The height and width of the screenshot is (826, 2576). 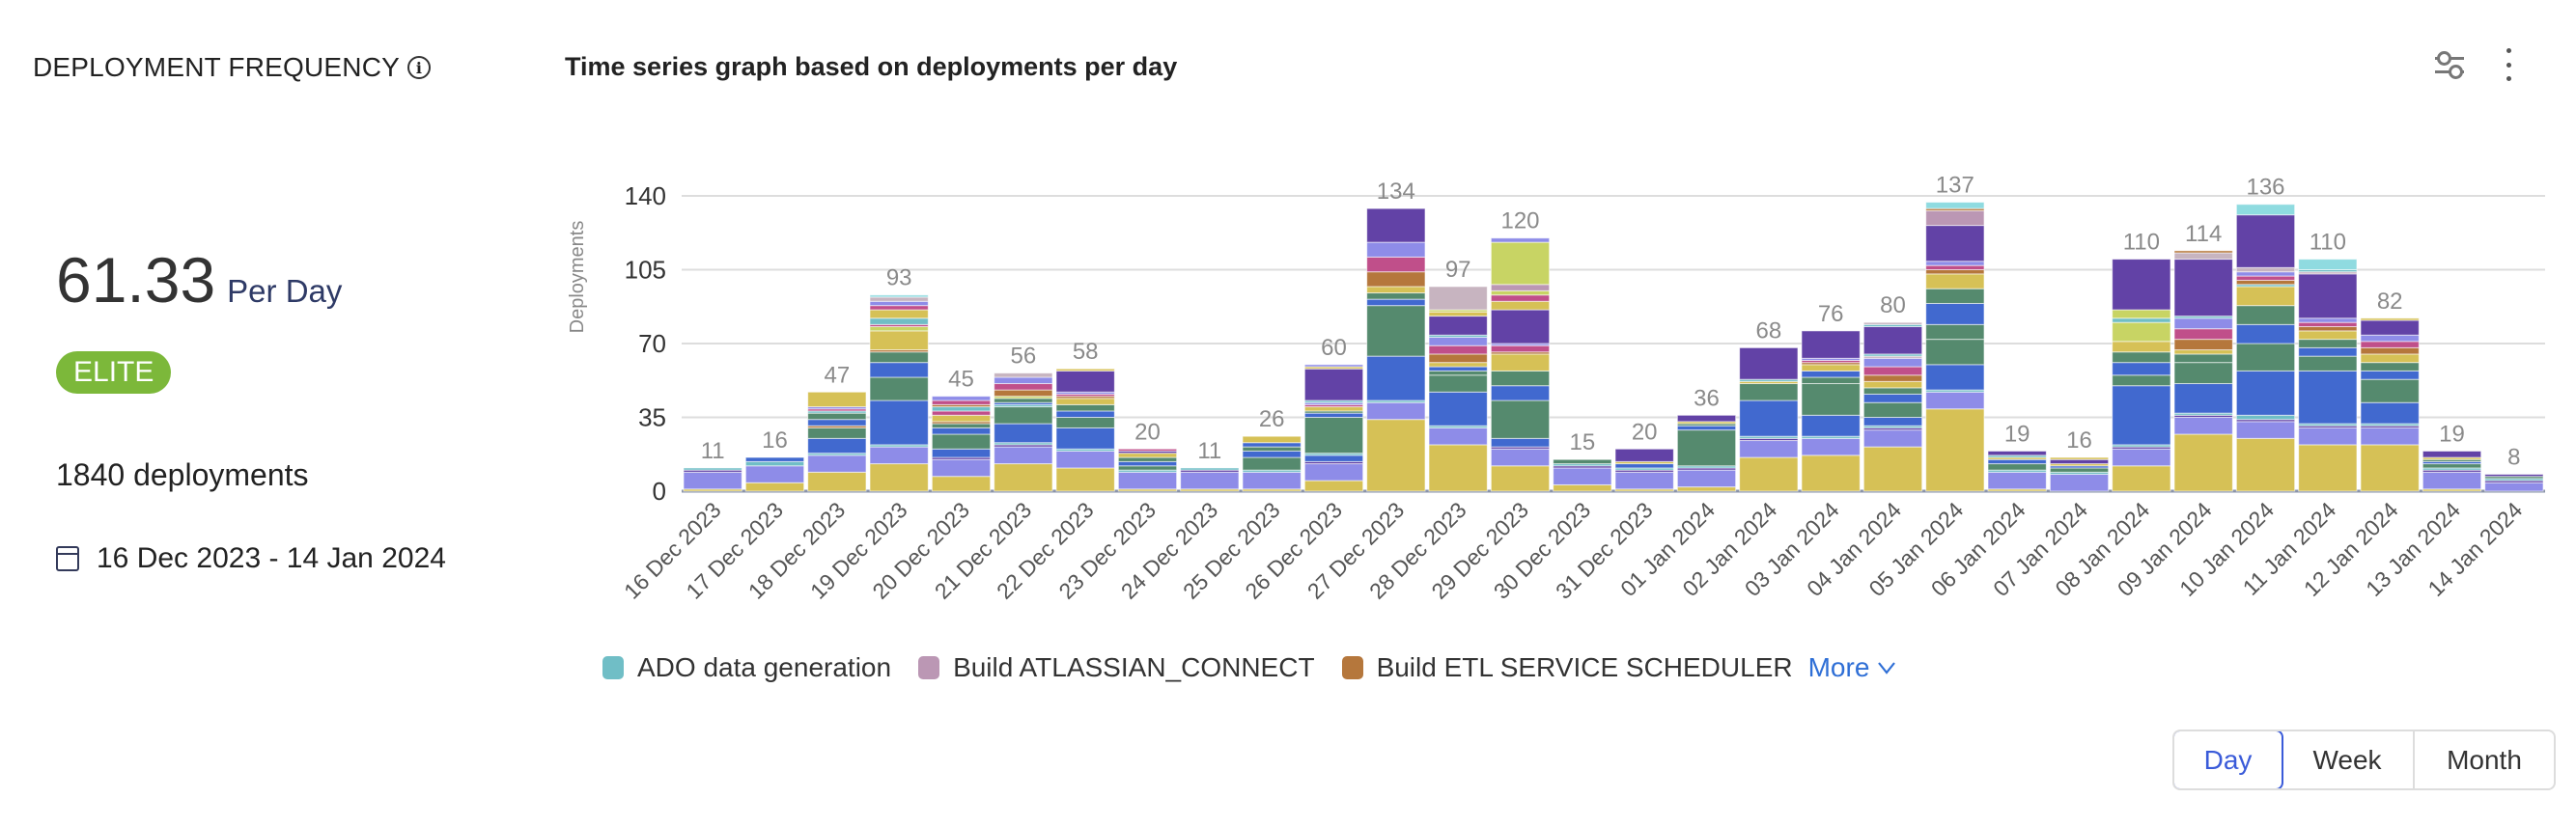 What do you see at coordinates (1272, 419) in the screenshot?
I see `bar-total-label: 26` at bounding box center [1272, 419].